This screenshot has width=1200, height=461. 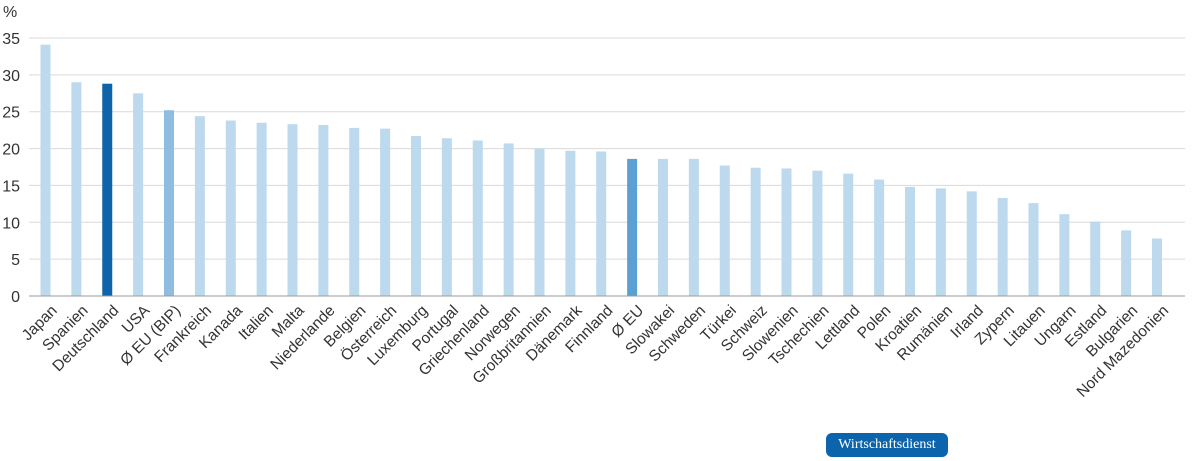 I want to click on y-tick-label: 5, so click(x=15, y=260).